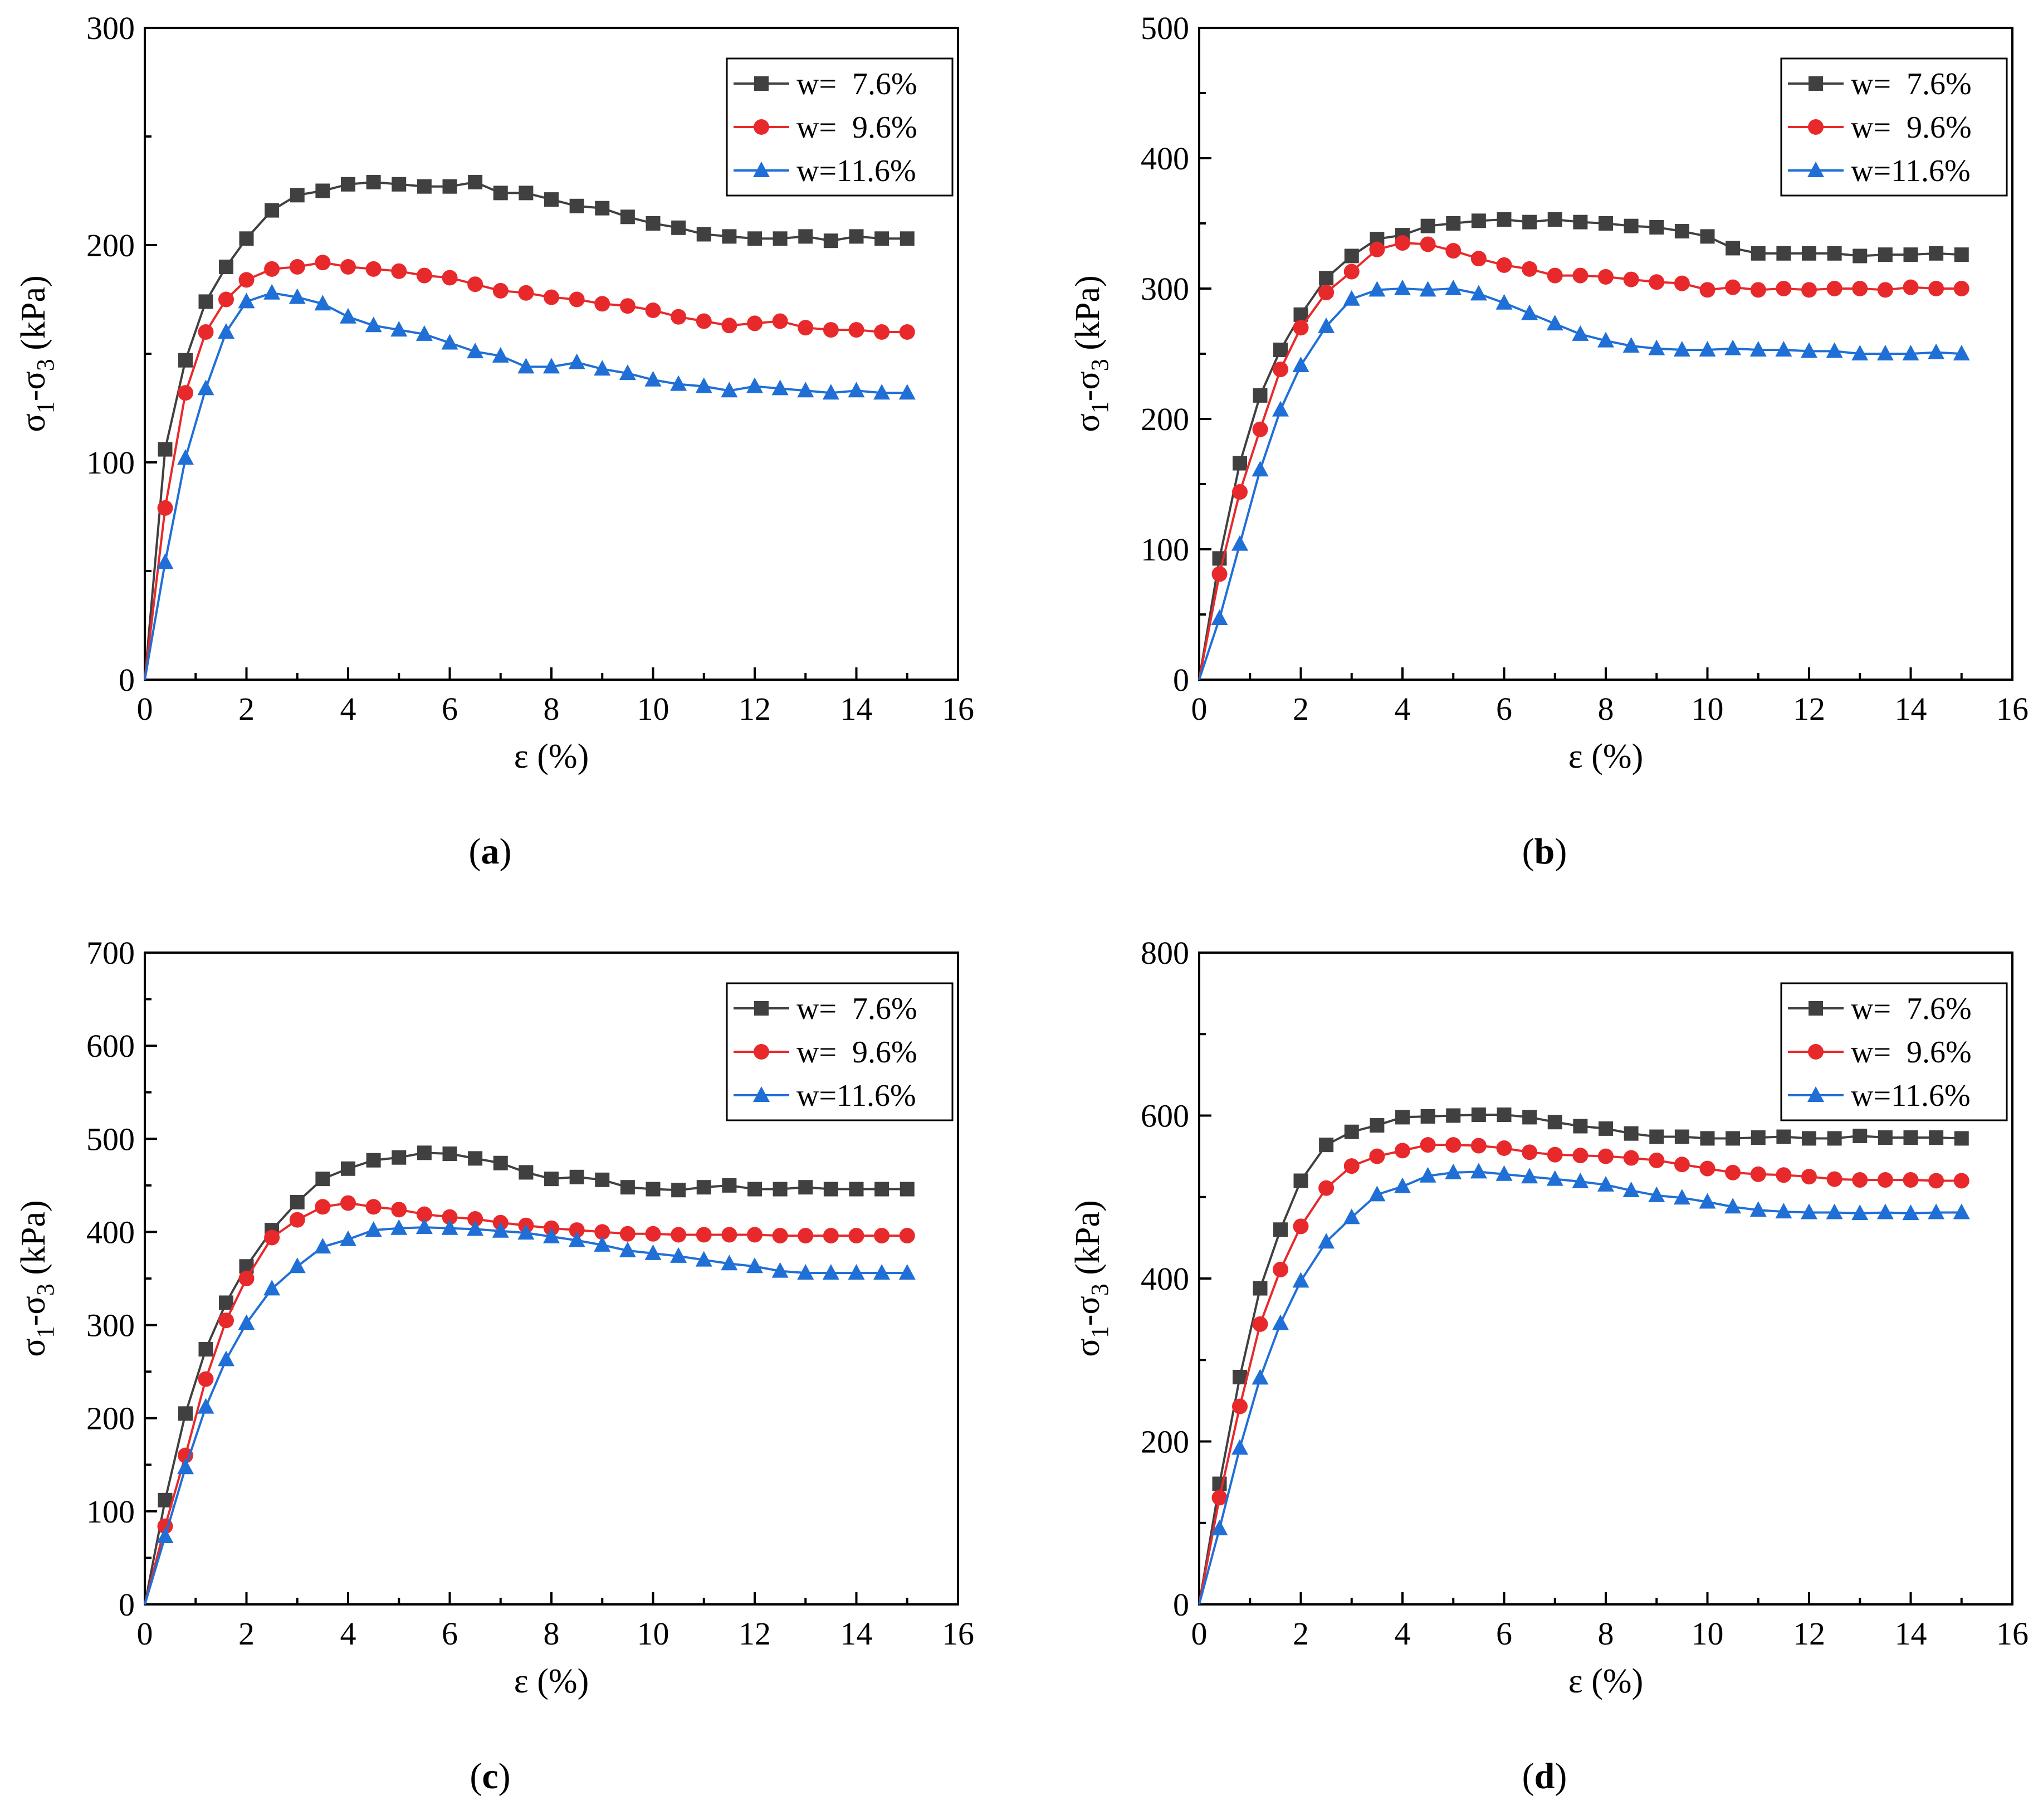 This screenshot has height=1820, width=2043. What do you see at coordinates (1911, 127) in the screenshot?
I see `legend-label: w= 9.6%` at bounding box center [1911, 127].